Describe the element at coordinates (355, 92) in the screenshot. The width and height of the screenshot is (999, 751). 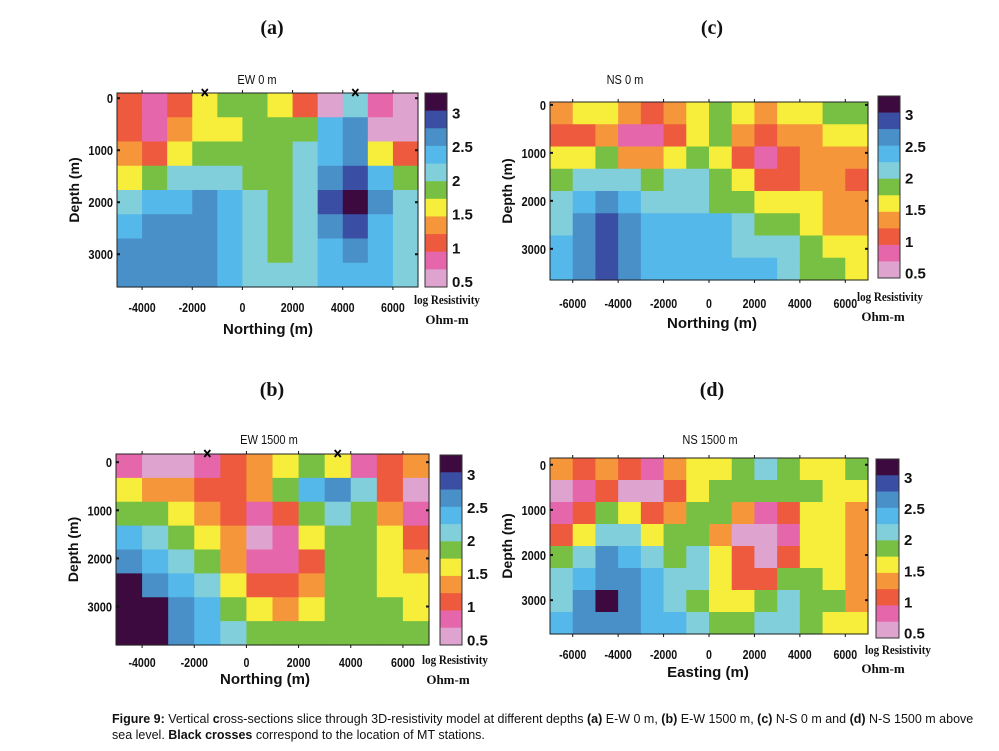
I see `mt-station-cross-marker` at that location.